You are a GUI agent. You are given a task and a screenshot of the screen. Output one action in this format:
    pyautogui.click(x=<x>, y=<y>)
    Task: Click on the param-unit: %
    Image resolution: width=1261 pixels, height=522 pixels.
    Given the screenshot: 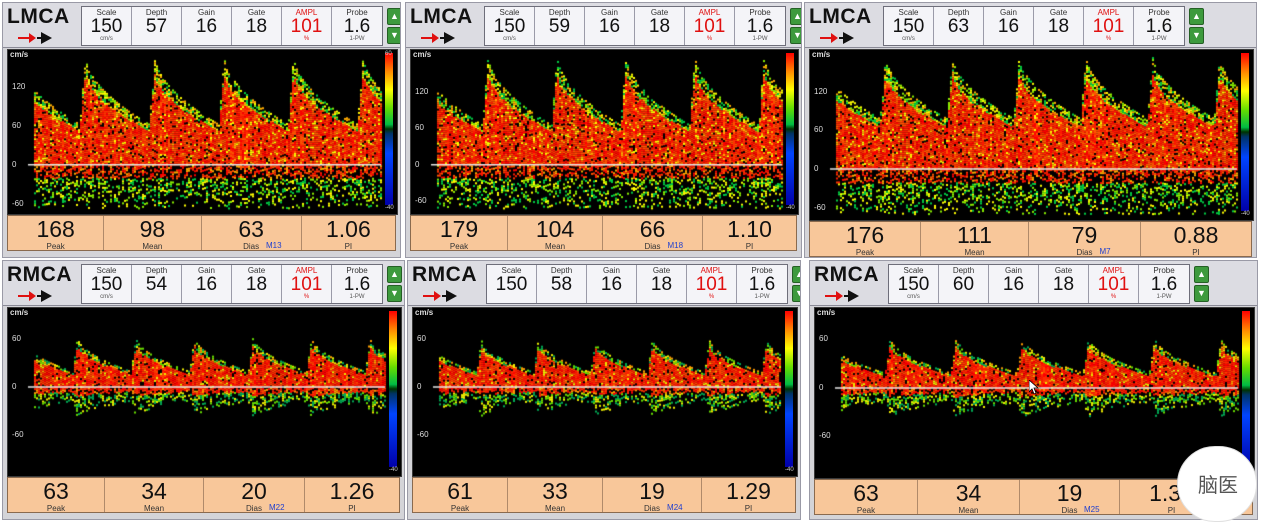 What is the action you would take?
    pyautogui.click(x=711, y=297)
    